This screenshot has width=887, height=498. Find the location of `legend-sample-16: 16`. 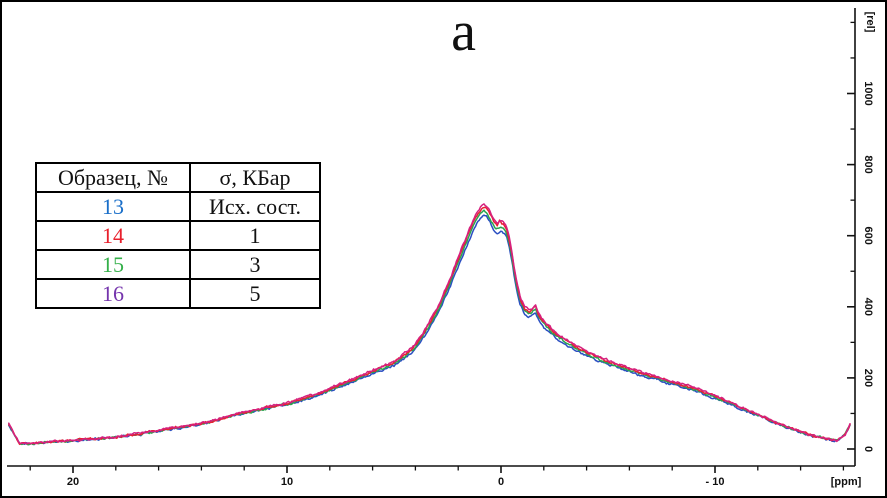

legend-sample-16: 16 is located at coordinates (113, 293).